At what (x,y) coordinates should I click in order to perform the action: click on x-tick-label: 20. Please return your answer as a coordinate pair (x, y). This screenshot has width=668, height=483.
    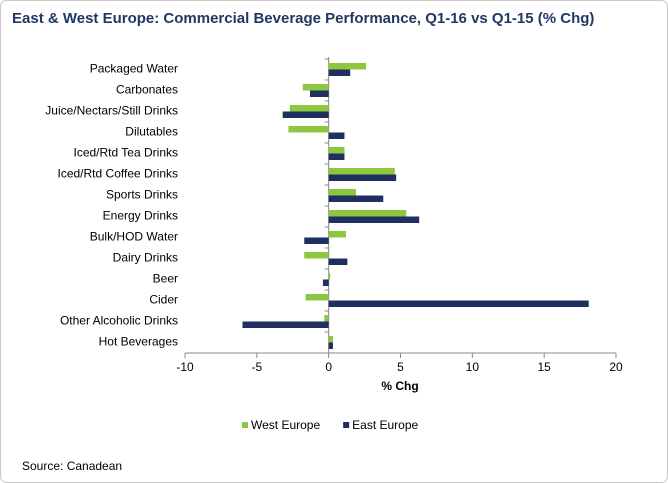
    Looking at the image, I should click on (616, 367).